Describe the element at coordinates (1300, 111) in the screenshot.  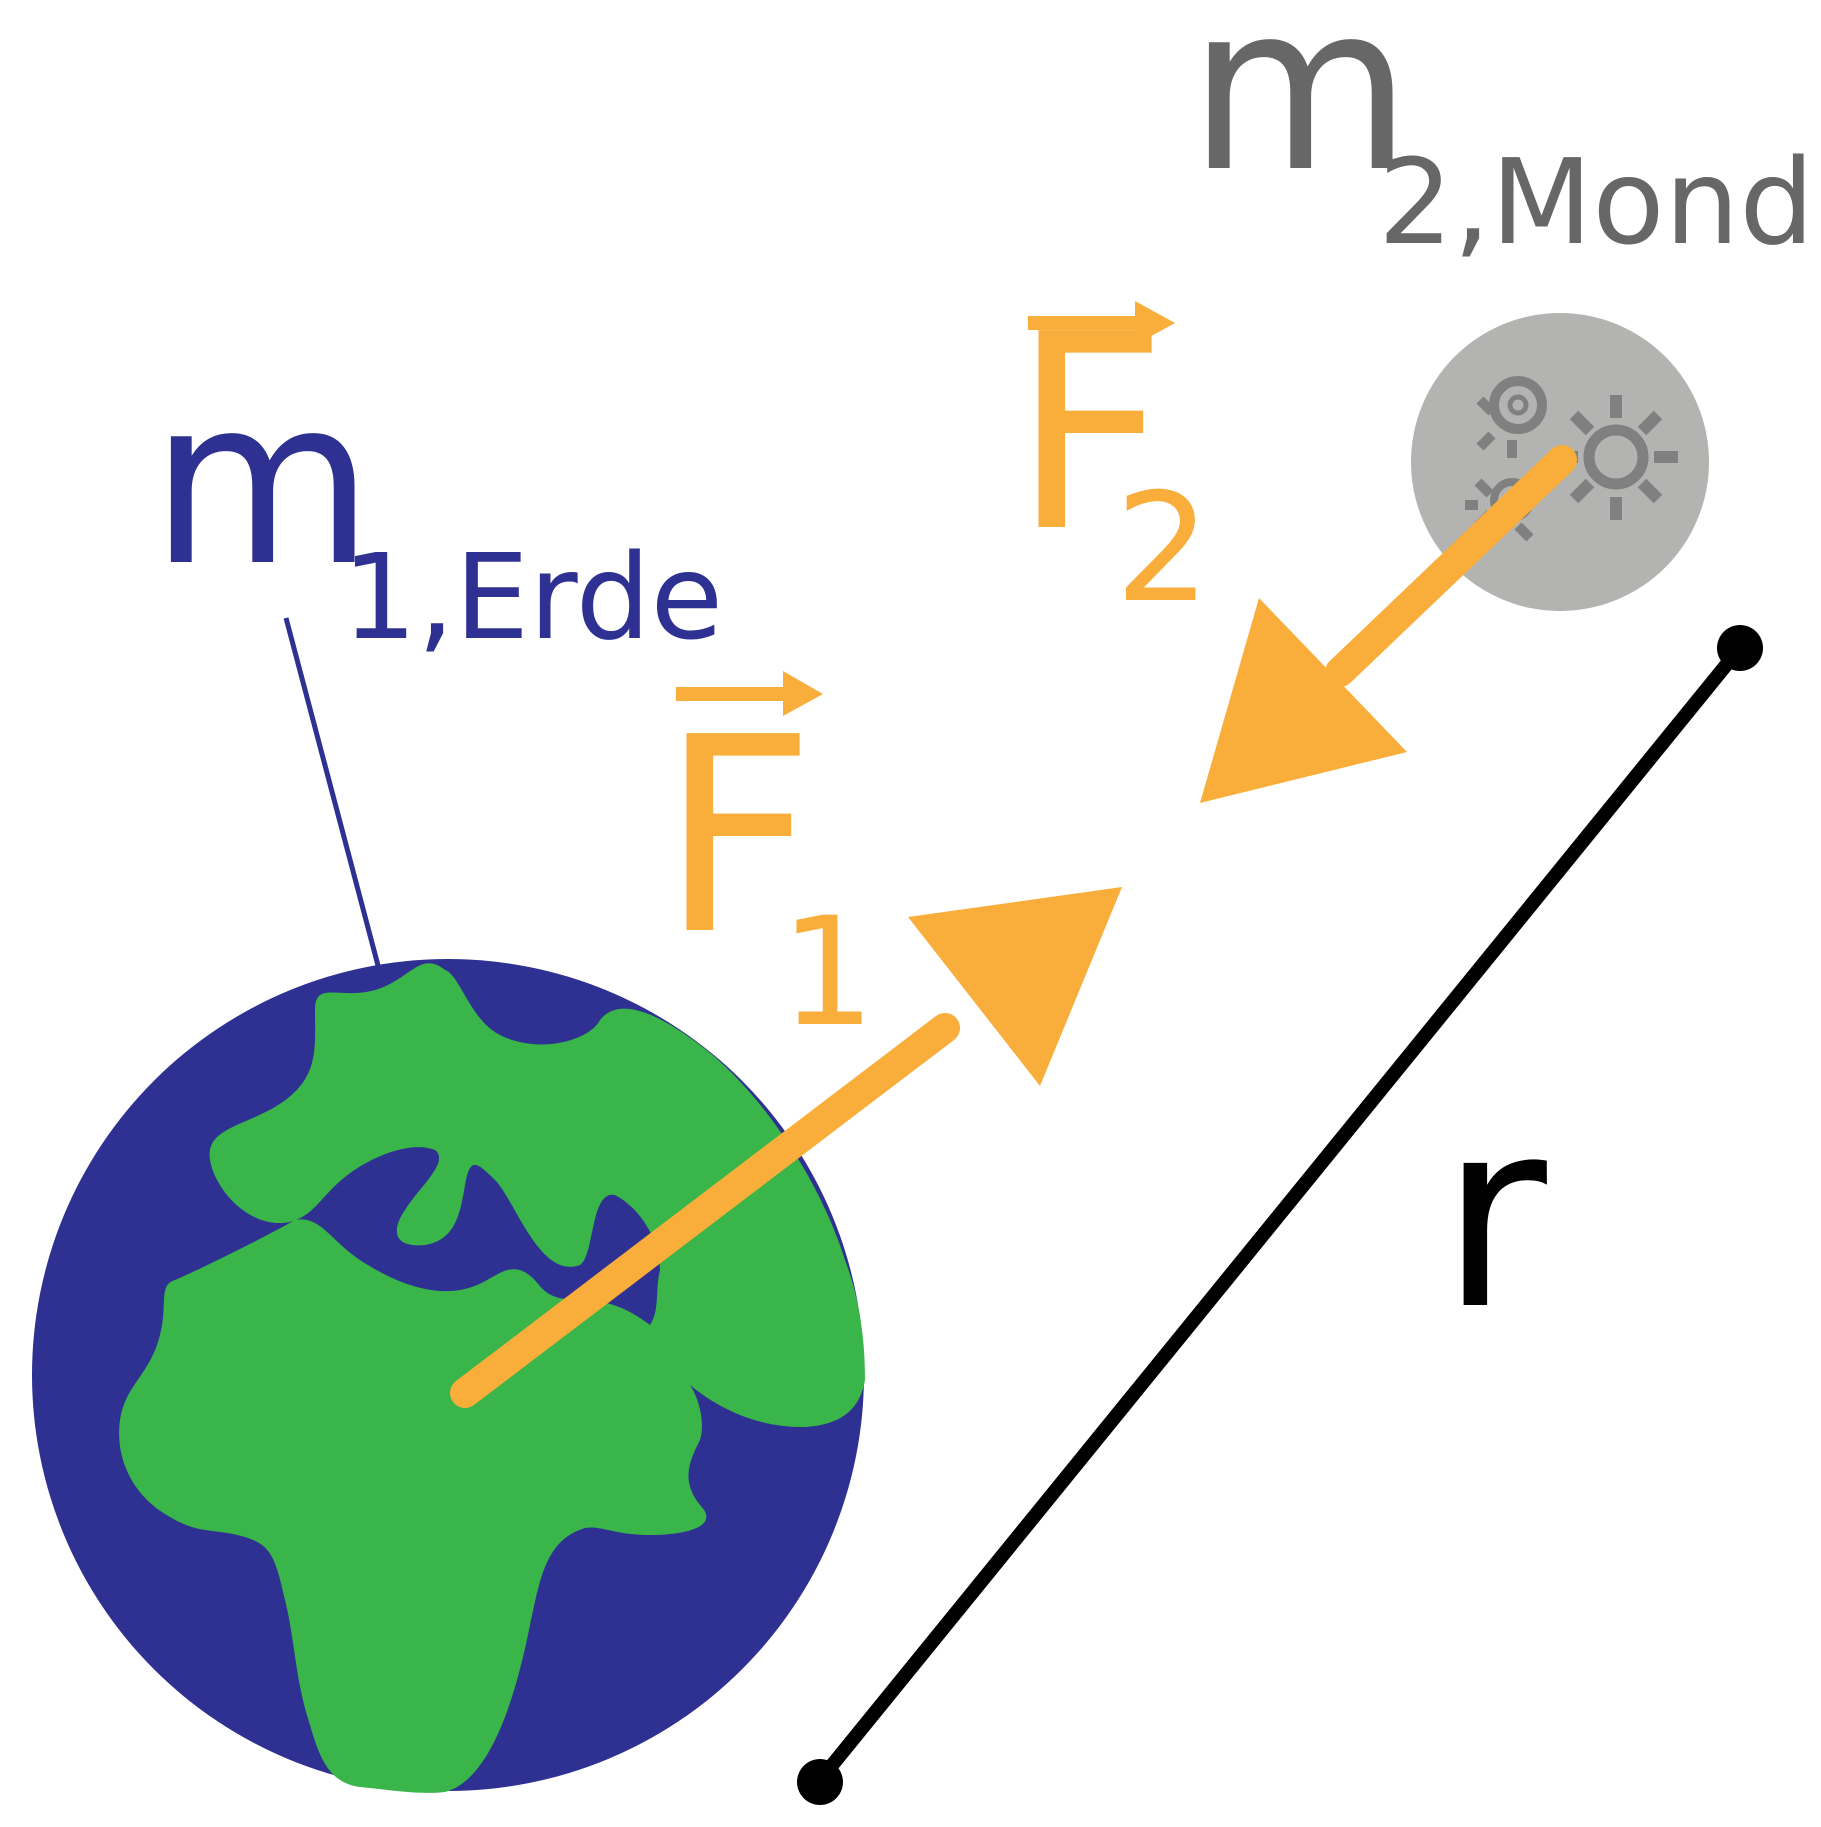
I see `mass2-symbol: m` at that location.